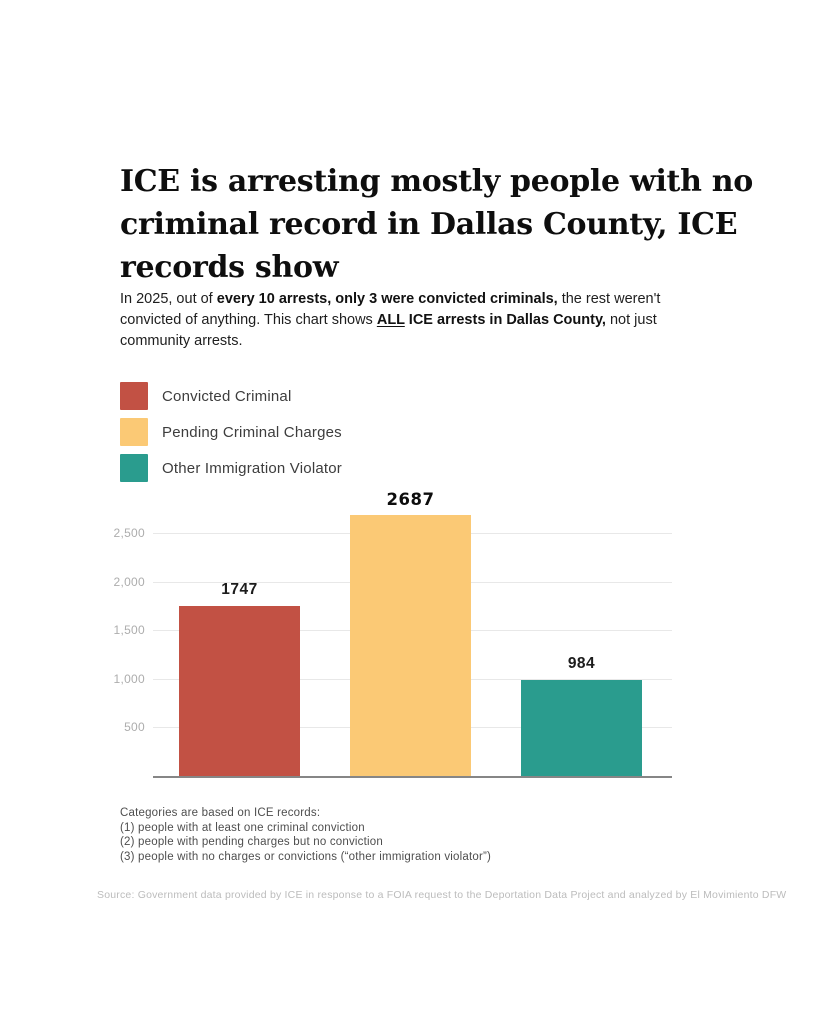  Describe the element at coordinates (436, 181) in the screenshot. I see `page-title-line: ICE is arresting mostly people with no` at that location.